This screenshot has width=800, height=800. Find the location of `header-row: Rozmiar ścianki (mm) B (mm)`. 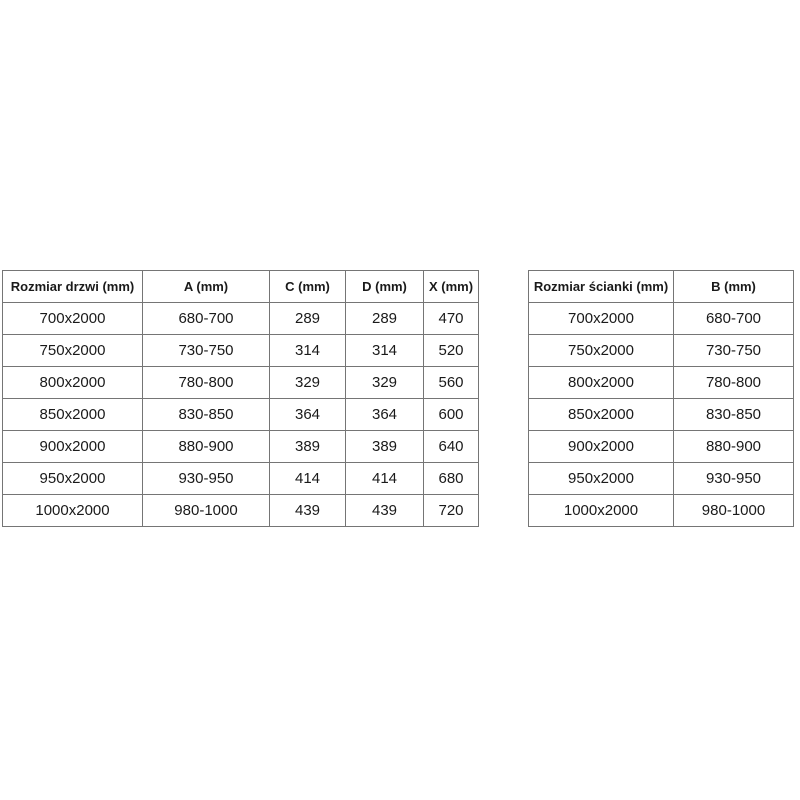

header-row: Rozmiar ścianki (mm) B (mm) is located at coordinates (661, 286).